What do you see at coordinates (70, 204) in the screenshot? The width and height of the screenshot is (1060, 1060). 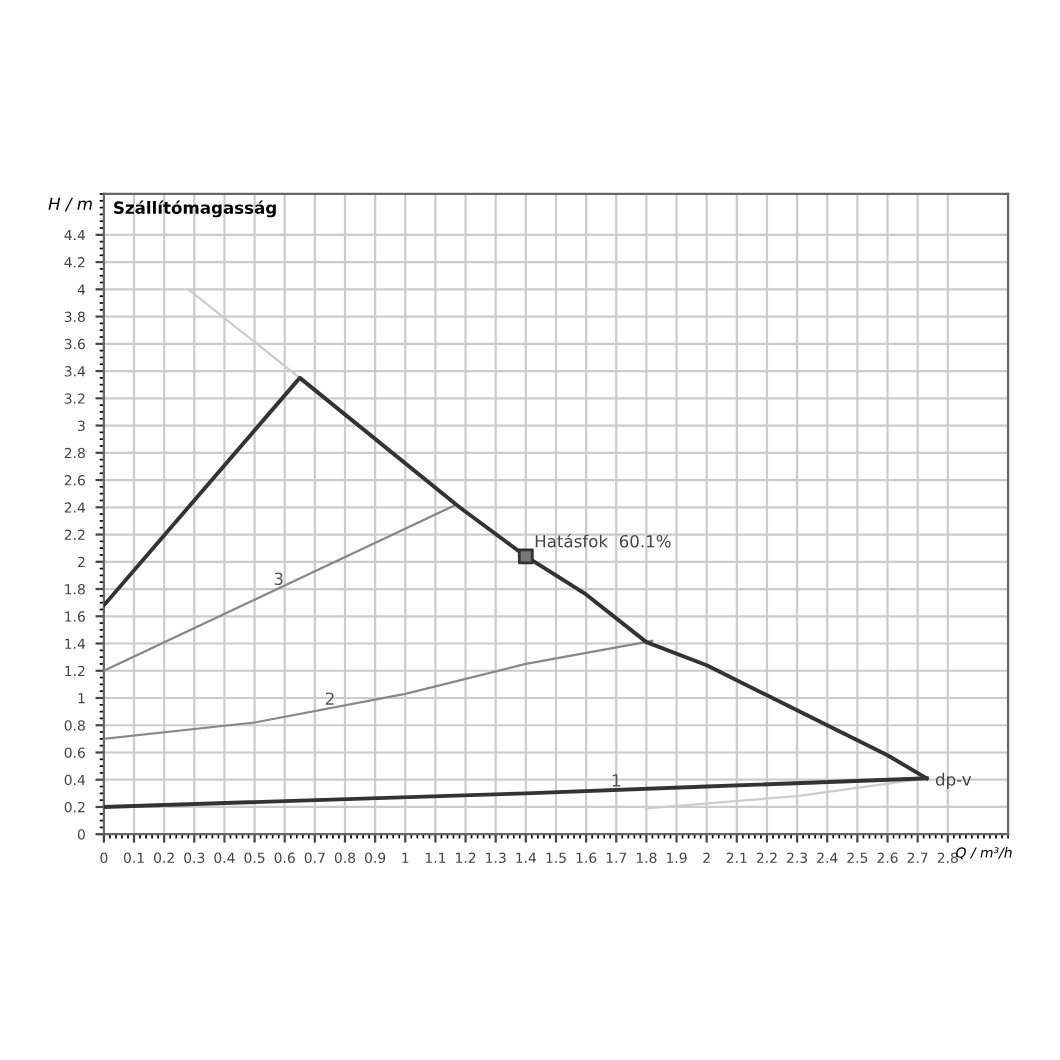 I see `y-axis-title: H / m` at bounding box center [70, 204].